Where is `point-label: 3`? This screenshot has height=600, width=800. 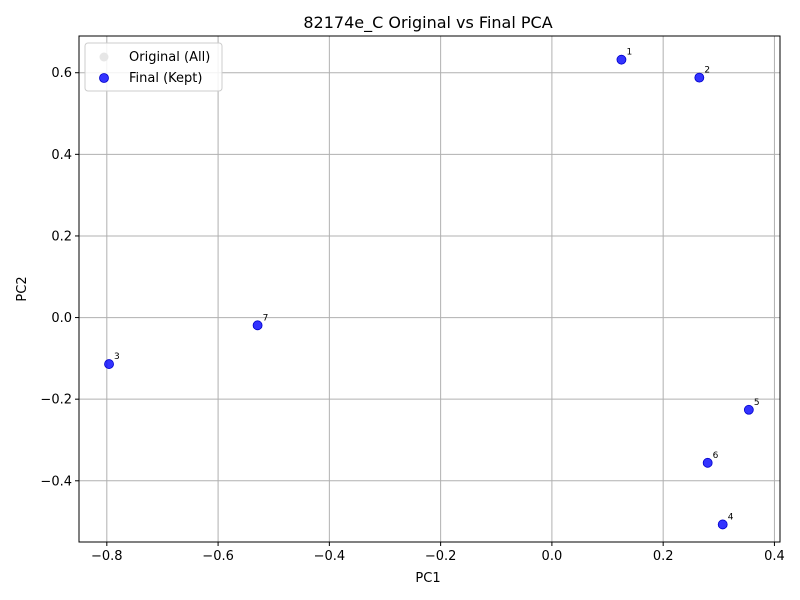 point-label: 3 is located at coordinates (117, 357).